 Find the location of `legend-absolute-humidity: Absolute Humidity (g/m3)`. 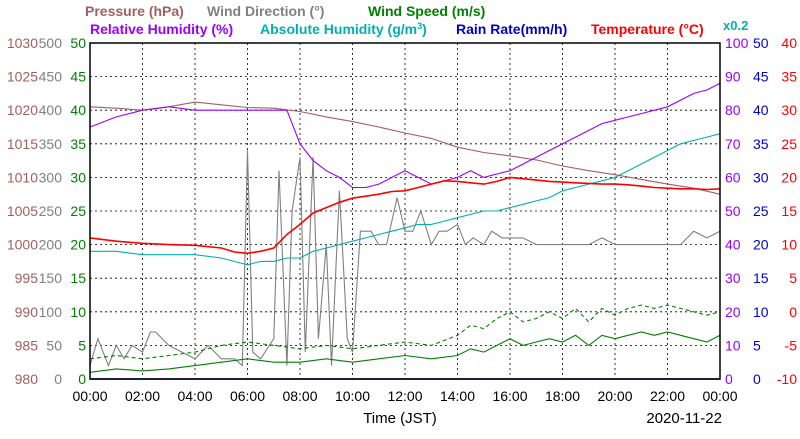

legend-absolute-humidity: Absolute Humidity (g/m3) is located at coordinates (343, 29).